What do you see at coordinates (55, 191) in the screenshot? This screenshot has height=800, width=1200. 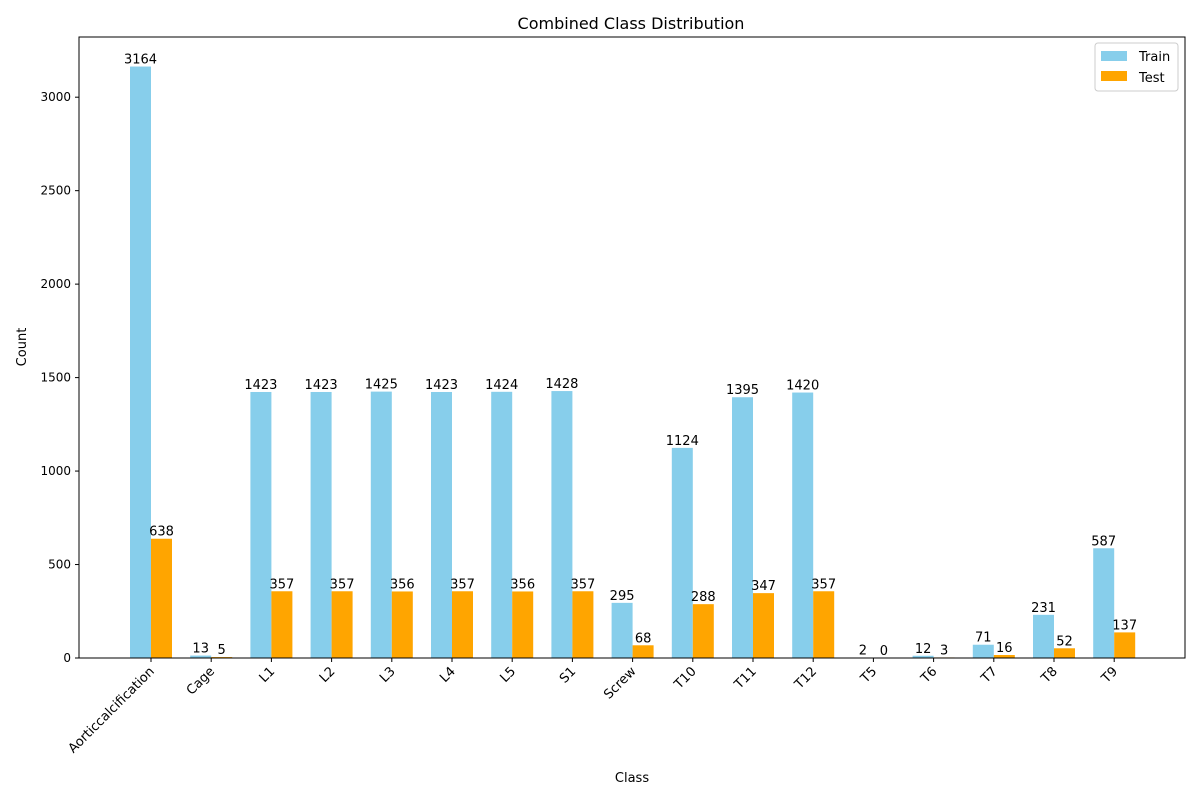 I see `y-tick-label: 2500` at bounding box center [55, 191].